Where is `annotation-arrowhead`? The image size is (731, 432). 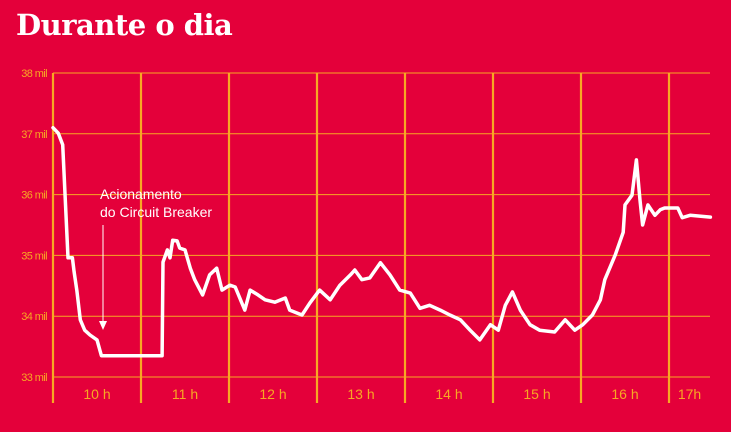
annotation-arrowhead is located at coordinates (103, 325).